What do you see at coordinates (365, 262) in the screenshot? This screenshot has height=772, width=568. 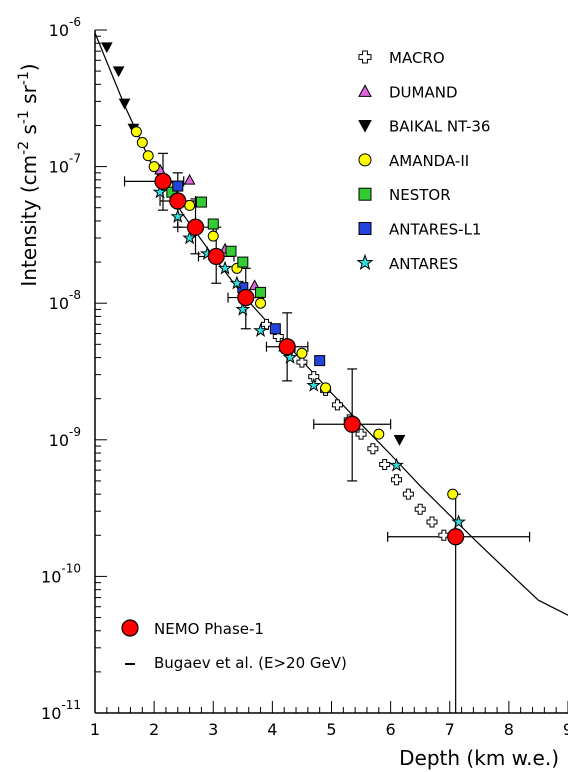 I see `legend-marker-antares` at bounding box center [365, 262].